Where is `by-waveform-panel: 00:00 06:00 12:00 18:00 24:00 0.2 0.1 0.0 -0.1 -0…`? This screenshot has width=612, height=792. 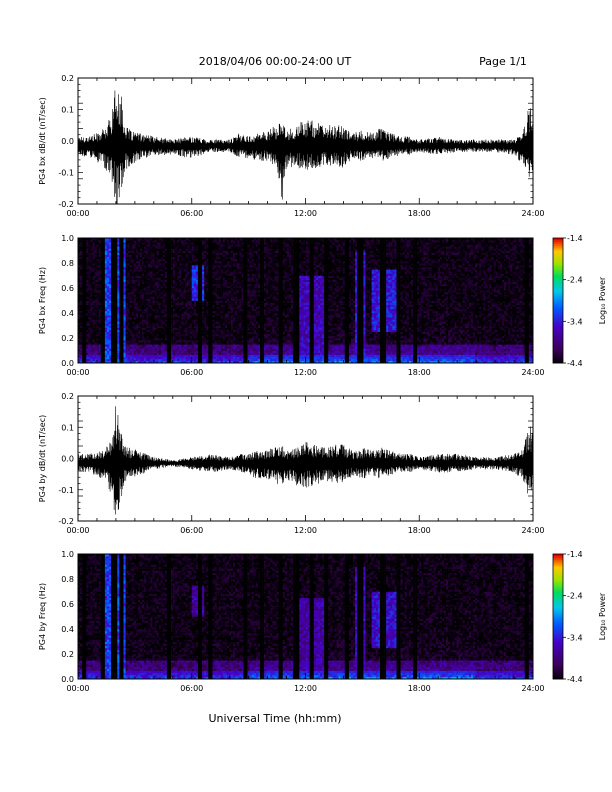
by-waveform-panel: 00:00 06:00 12:00 18:00 24:00 0.2 0.1 0.0 -0.1 -0… is located at coordinates (291, 463).